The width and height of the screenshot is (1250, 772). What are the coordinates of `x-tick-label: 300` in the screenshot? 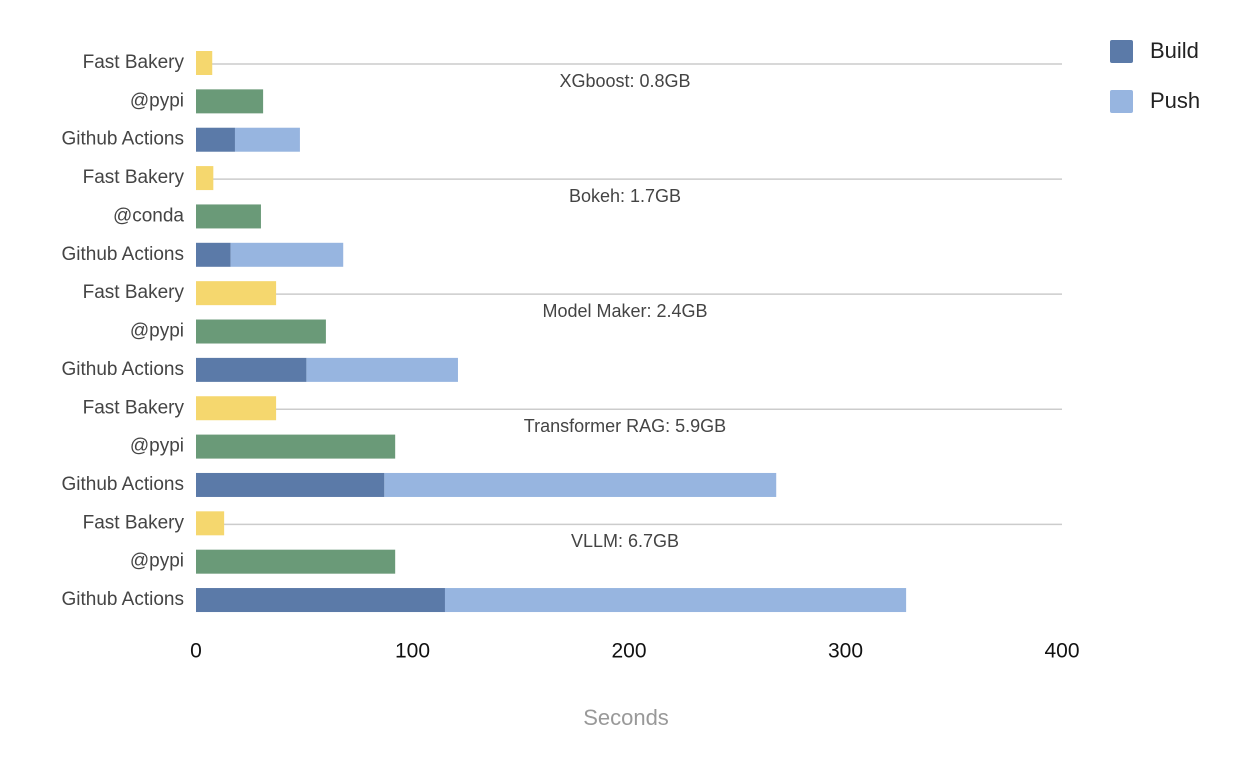 It's located at (845, 651).